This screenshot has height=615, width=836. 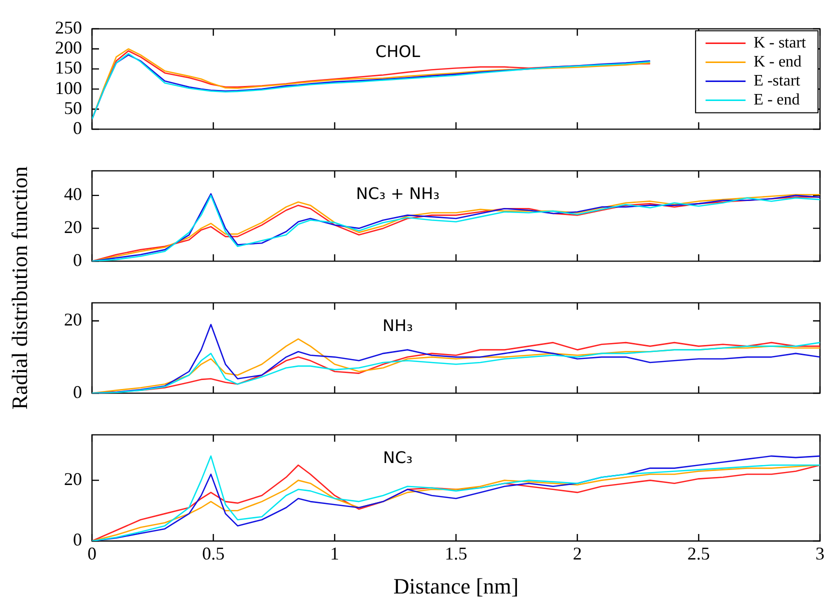 What do you see at coordinates (335, 554) in the screenshot?
I see `x-tick-label: 1` at bounding box center [335, 554].